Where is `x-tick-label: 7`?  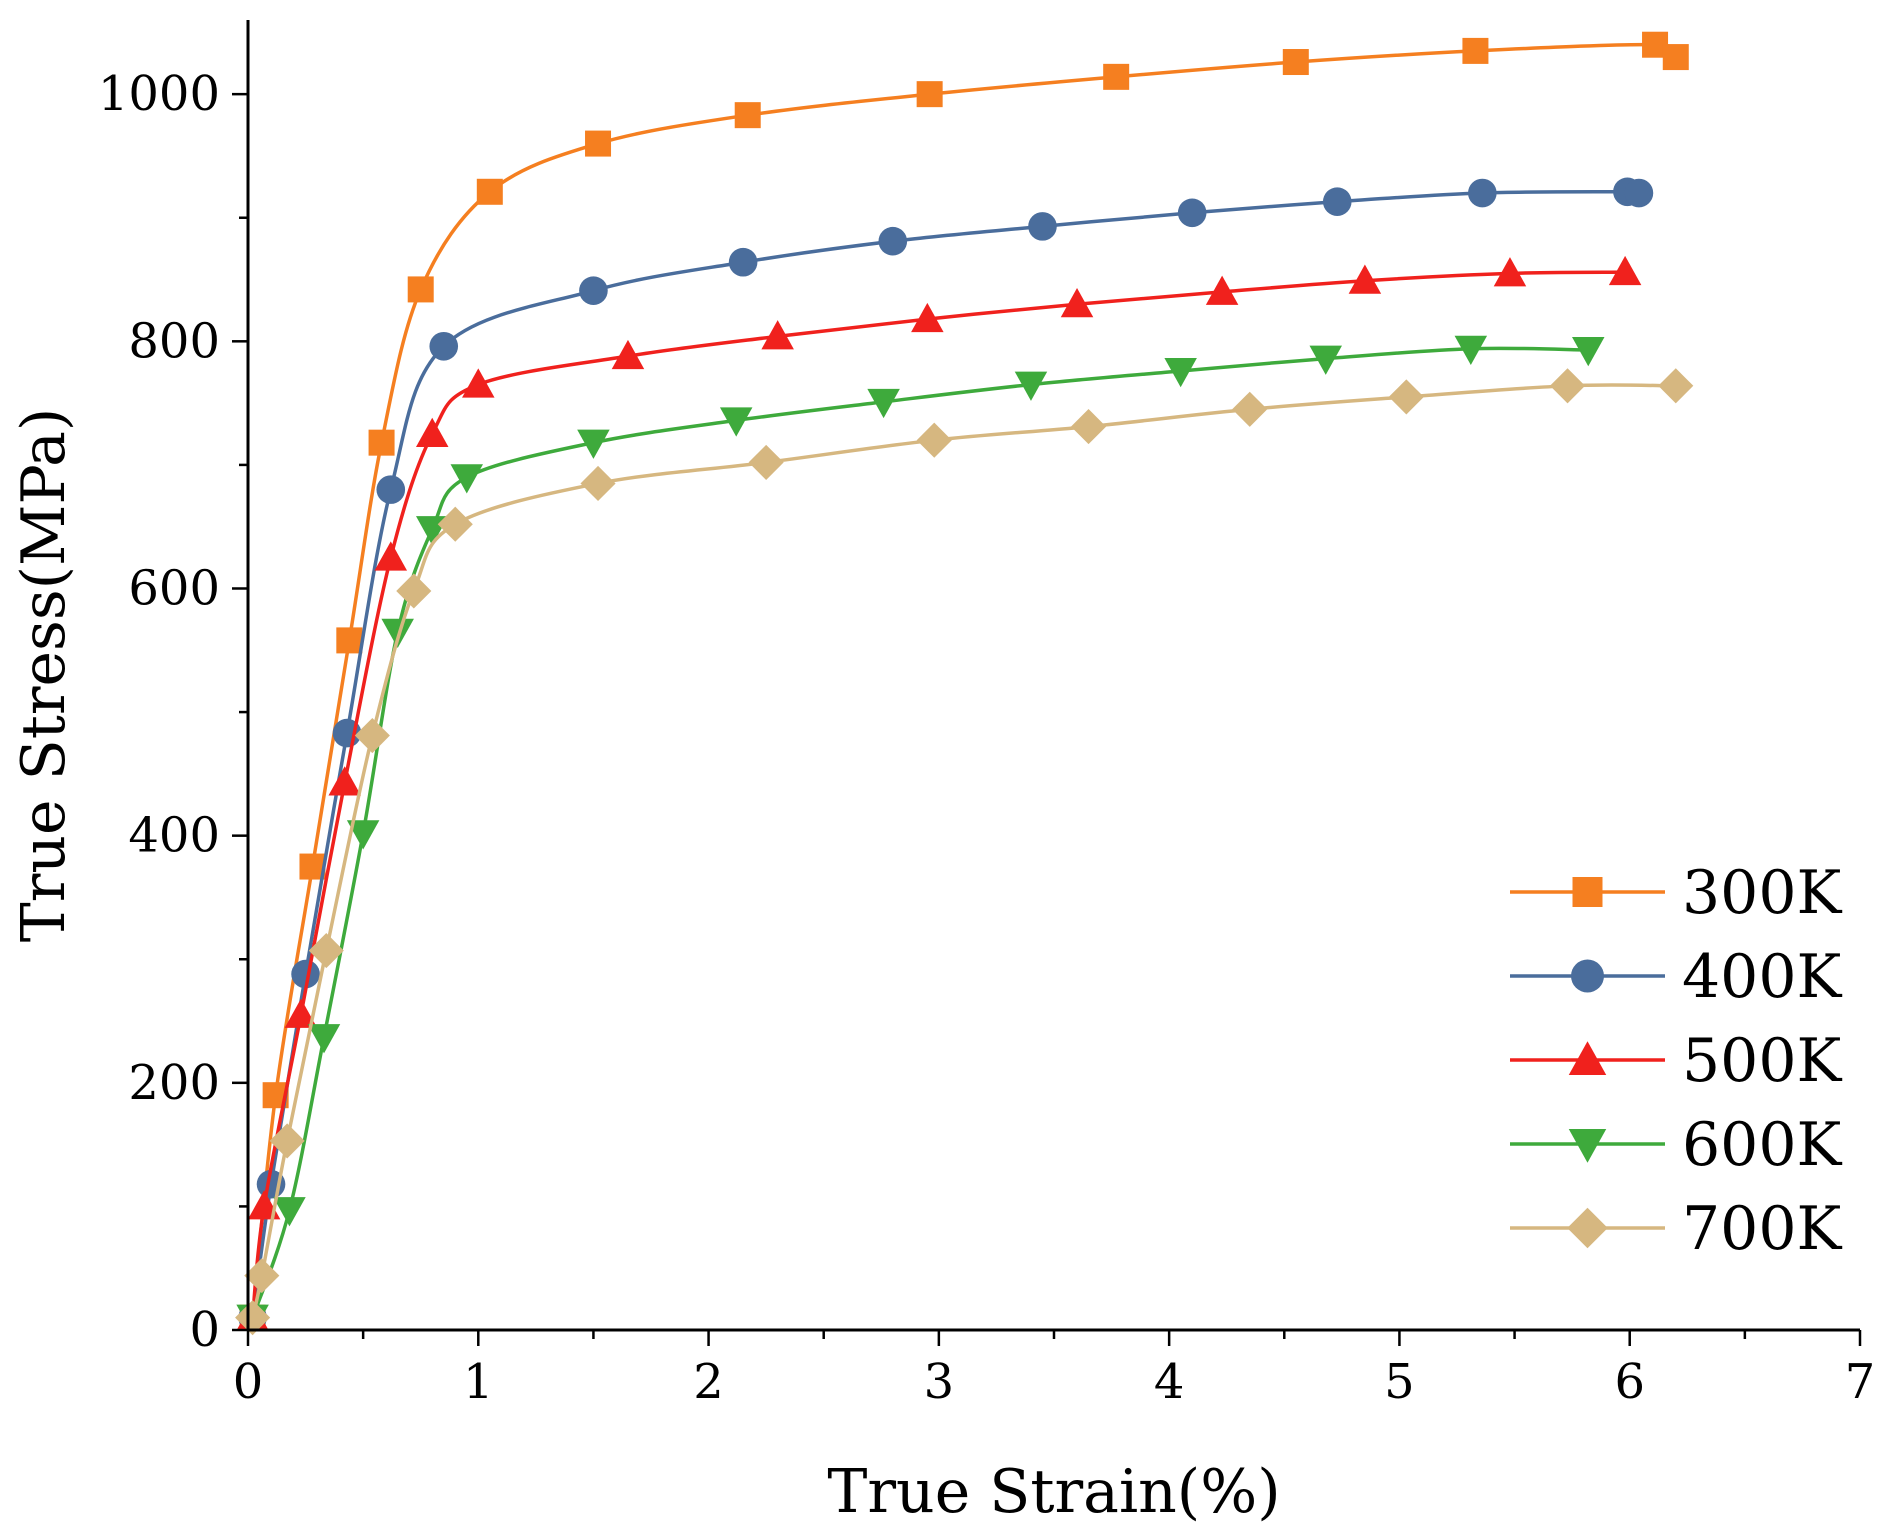
x-tick-label: 7 is located at coordinates (1860, 1382).